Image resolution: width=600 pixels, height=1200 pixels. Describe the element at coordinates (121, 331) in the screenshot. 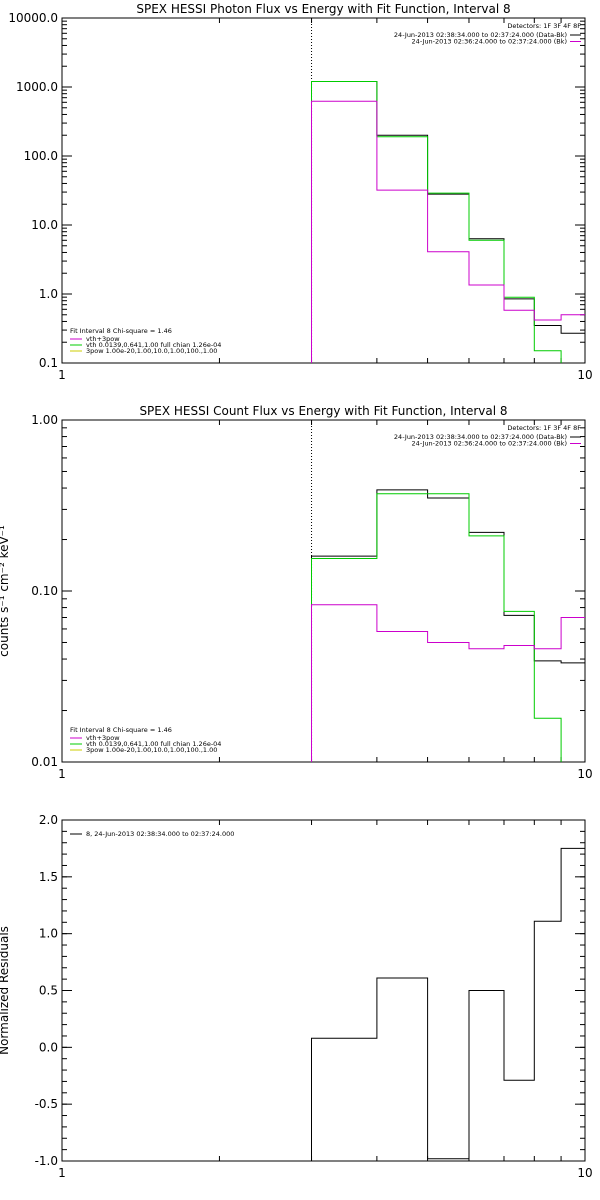

I see `photon-fit-stats-label: Fit Interval 8 Chi-square = 1.46` at that location.